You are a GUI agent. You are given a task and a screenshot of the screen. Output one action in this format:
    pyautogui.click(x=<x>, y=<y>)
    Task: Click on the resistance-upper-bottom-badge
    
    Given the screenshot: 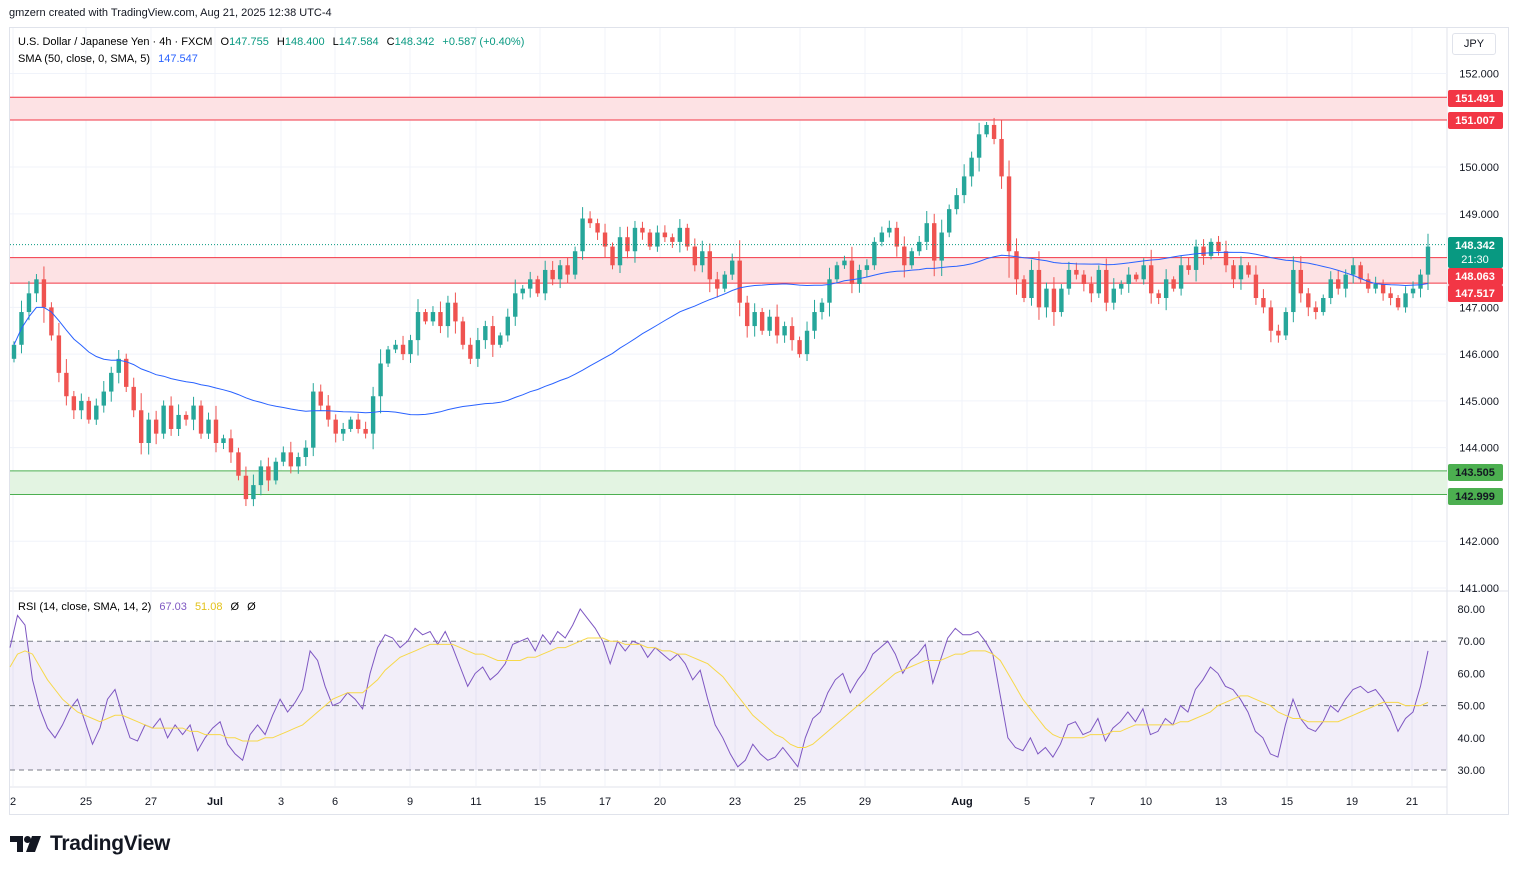 What is the action you would take?
    pyautogui.click(x=1475, y=120)
    